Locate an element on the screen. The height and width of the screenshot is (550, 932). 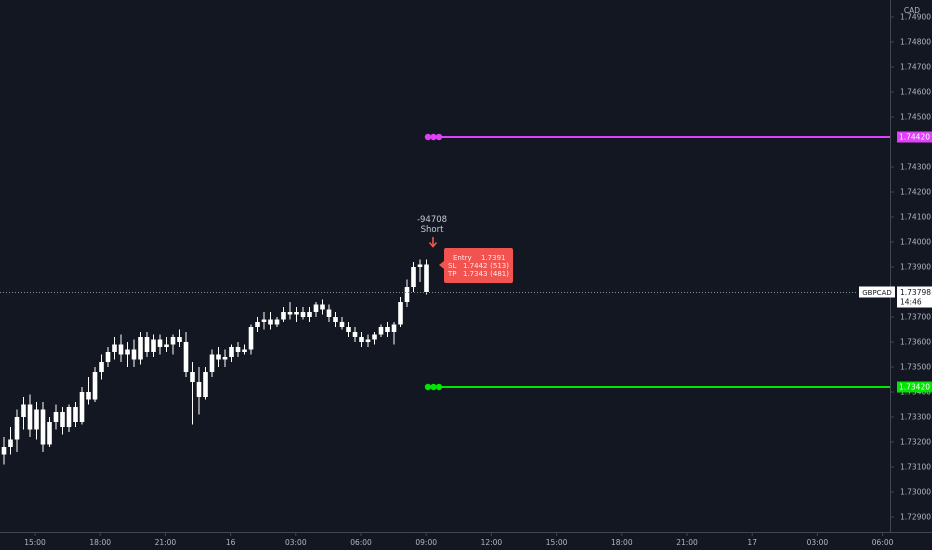
take-profit-price-text: 1.73420 is located at coordinates (914, 387).